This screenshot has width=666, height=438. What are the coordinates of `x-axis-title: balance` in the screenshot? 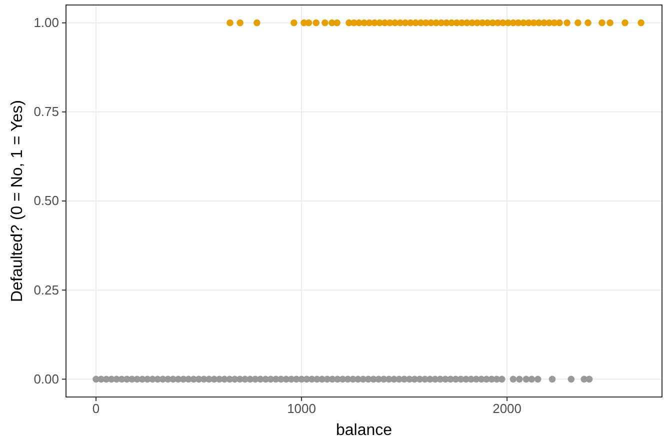 It's located at (364, 430).